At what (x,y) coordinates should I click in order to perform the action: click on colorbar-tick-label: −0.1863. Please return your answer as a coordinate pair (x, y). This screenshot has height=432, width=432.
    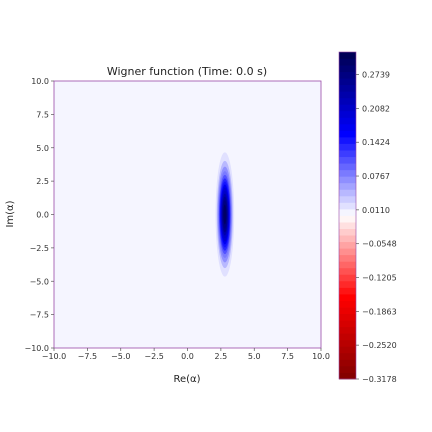
    Looking at the image, I should click on (379, 311).